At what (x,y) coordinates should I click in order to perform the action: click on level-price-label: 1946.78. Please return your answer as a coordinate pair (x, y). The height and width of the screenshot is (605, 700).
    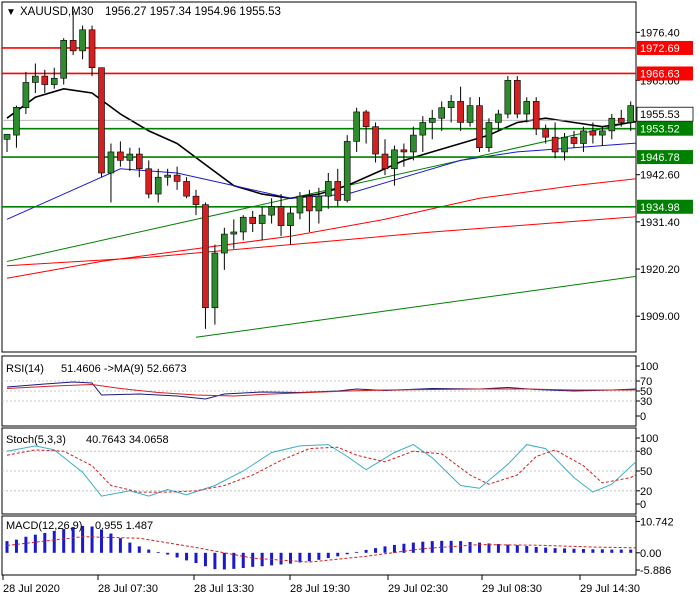
    Looking at the image, I should click on (660, 158).